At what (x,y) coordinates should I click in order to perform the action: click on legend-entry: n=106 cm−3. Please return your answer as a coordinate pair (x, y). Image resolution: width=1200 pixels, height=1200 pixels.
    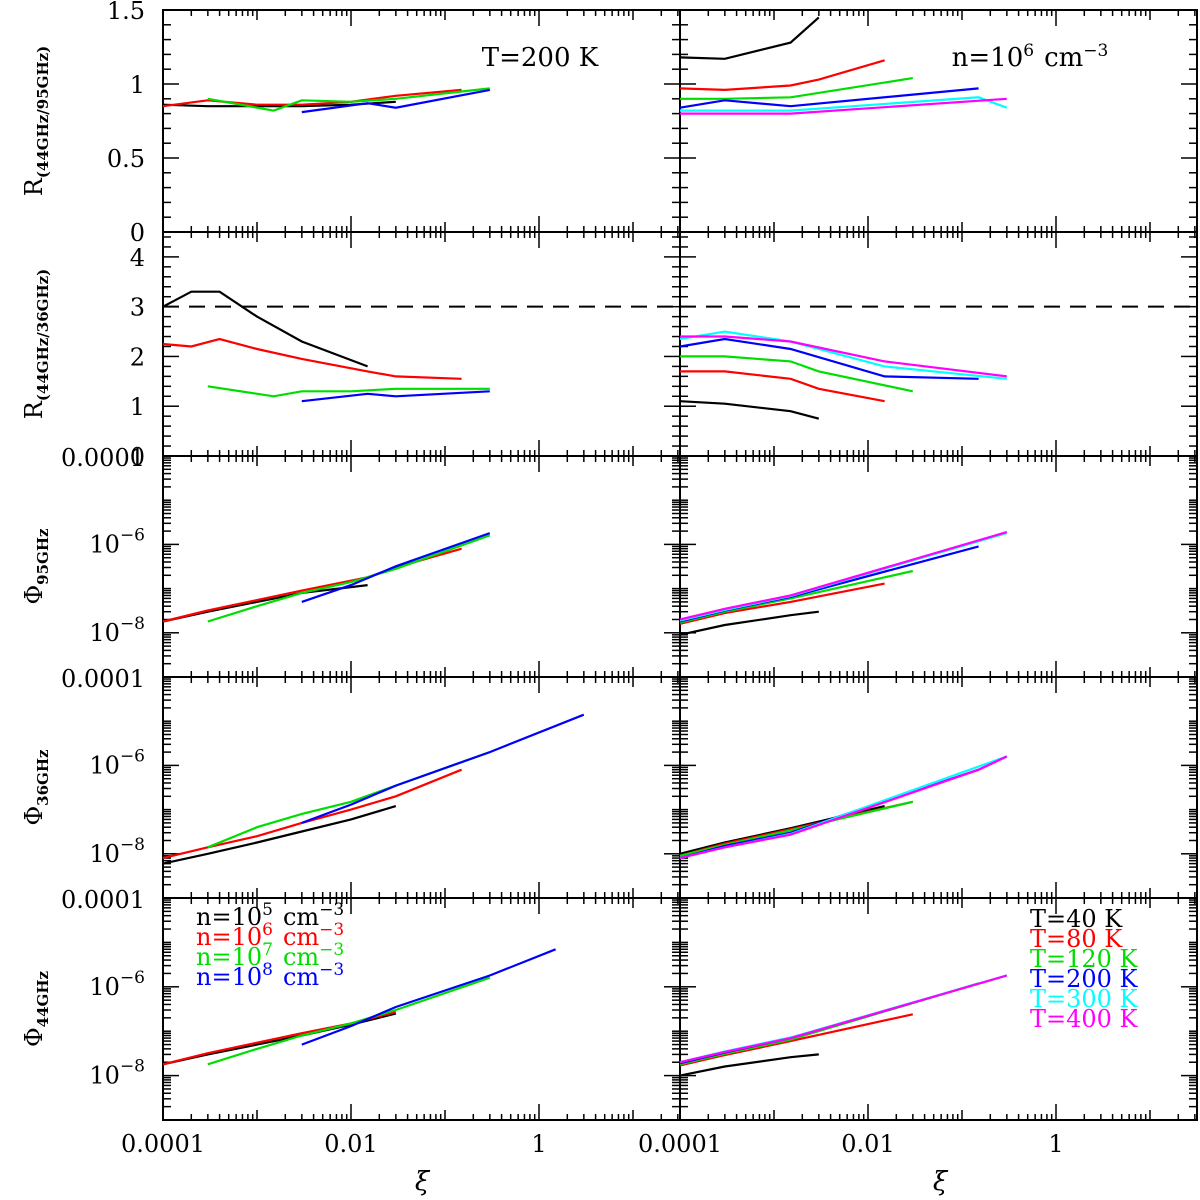
    Looking at the image, I should click on (270, 935).